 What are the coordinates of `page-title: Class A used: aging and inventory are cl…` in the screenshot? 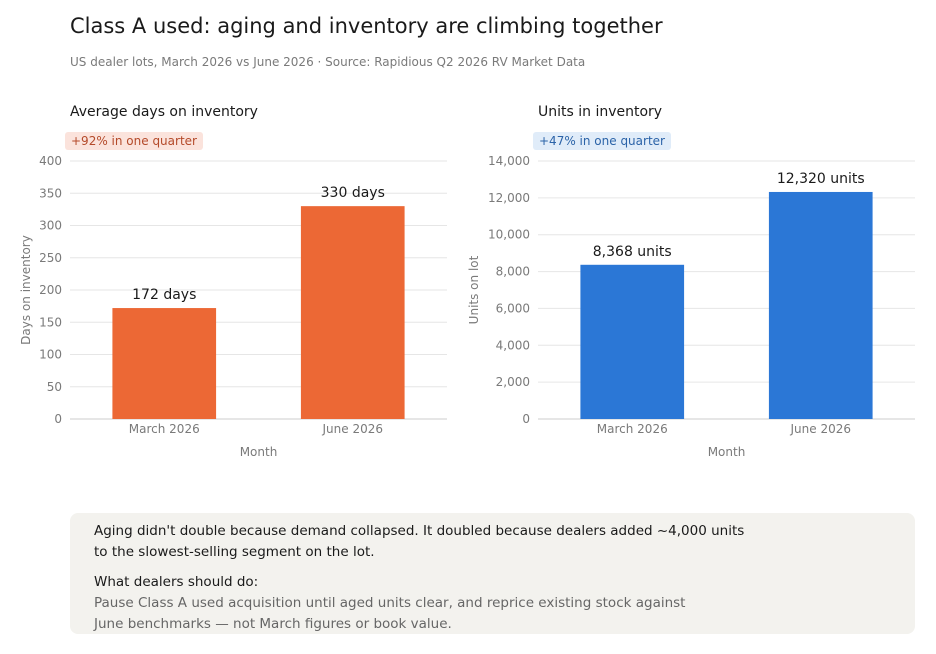 It's located at (366, 26).